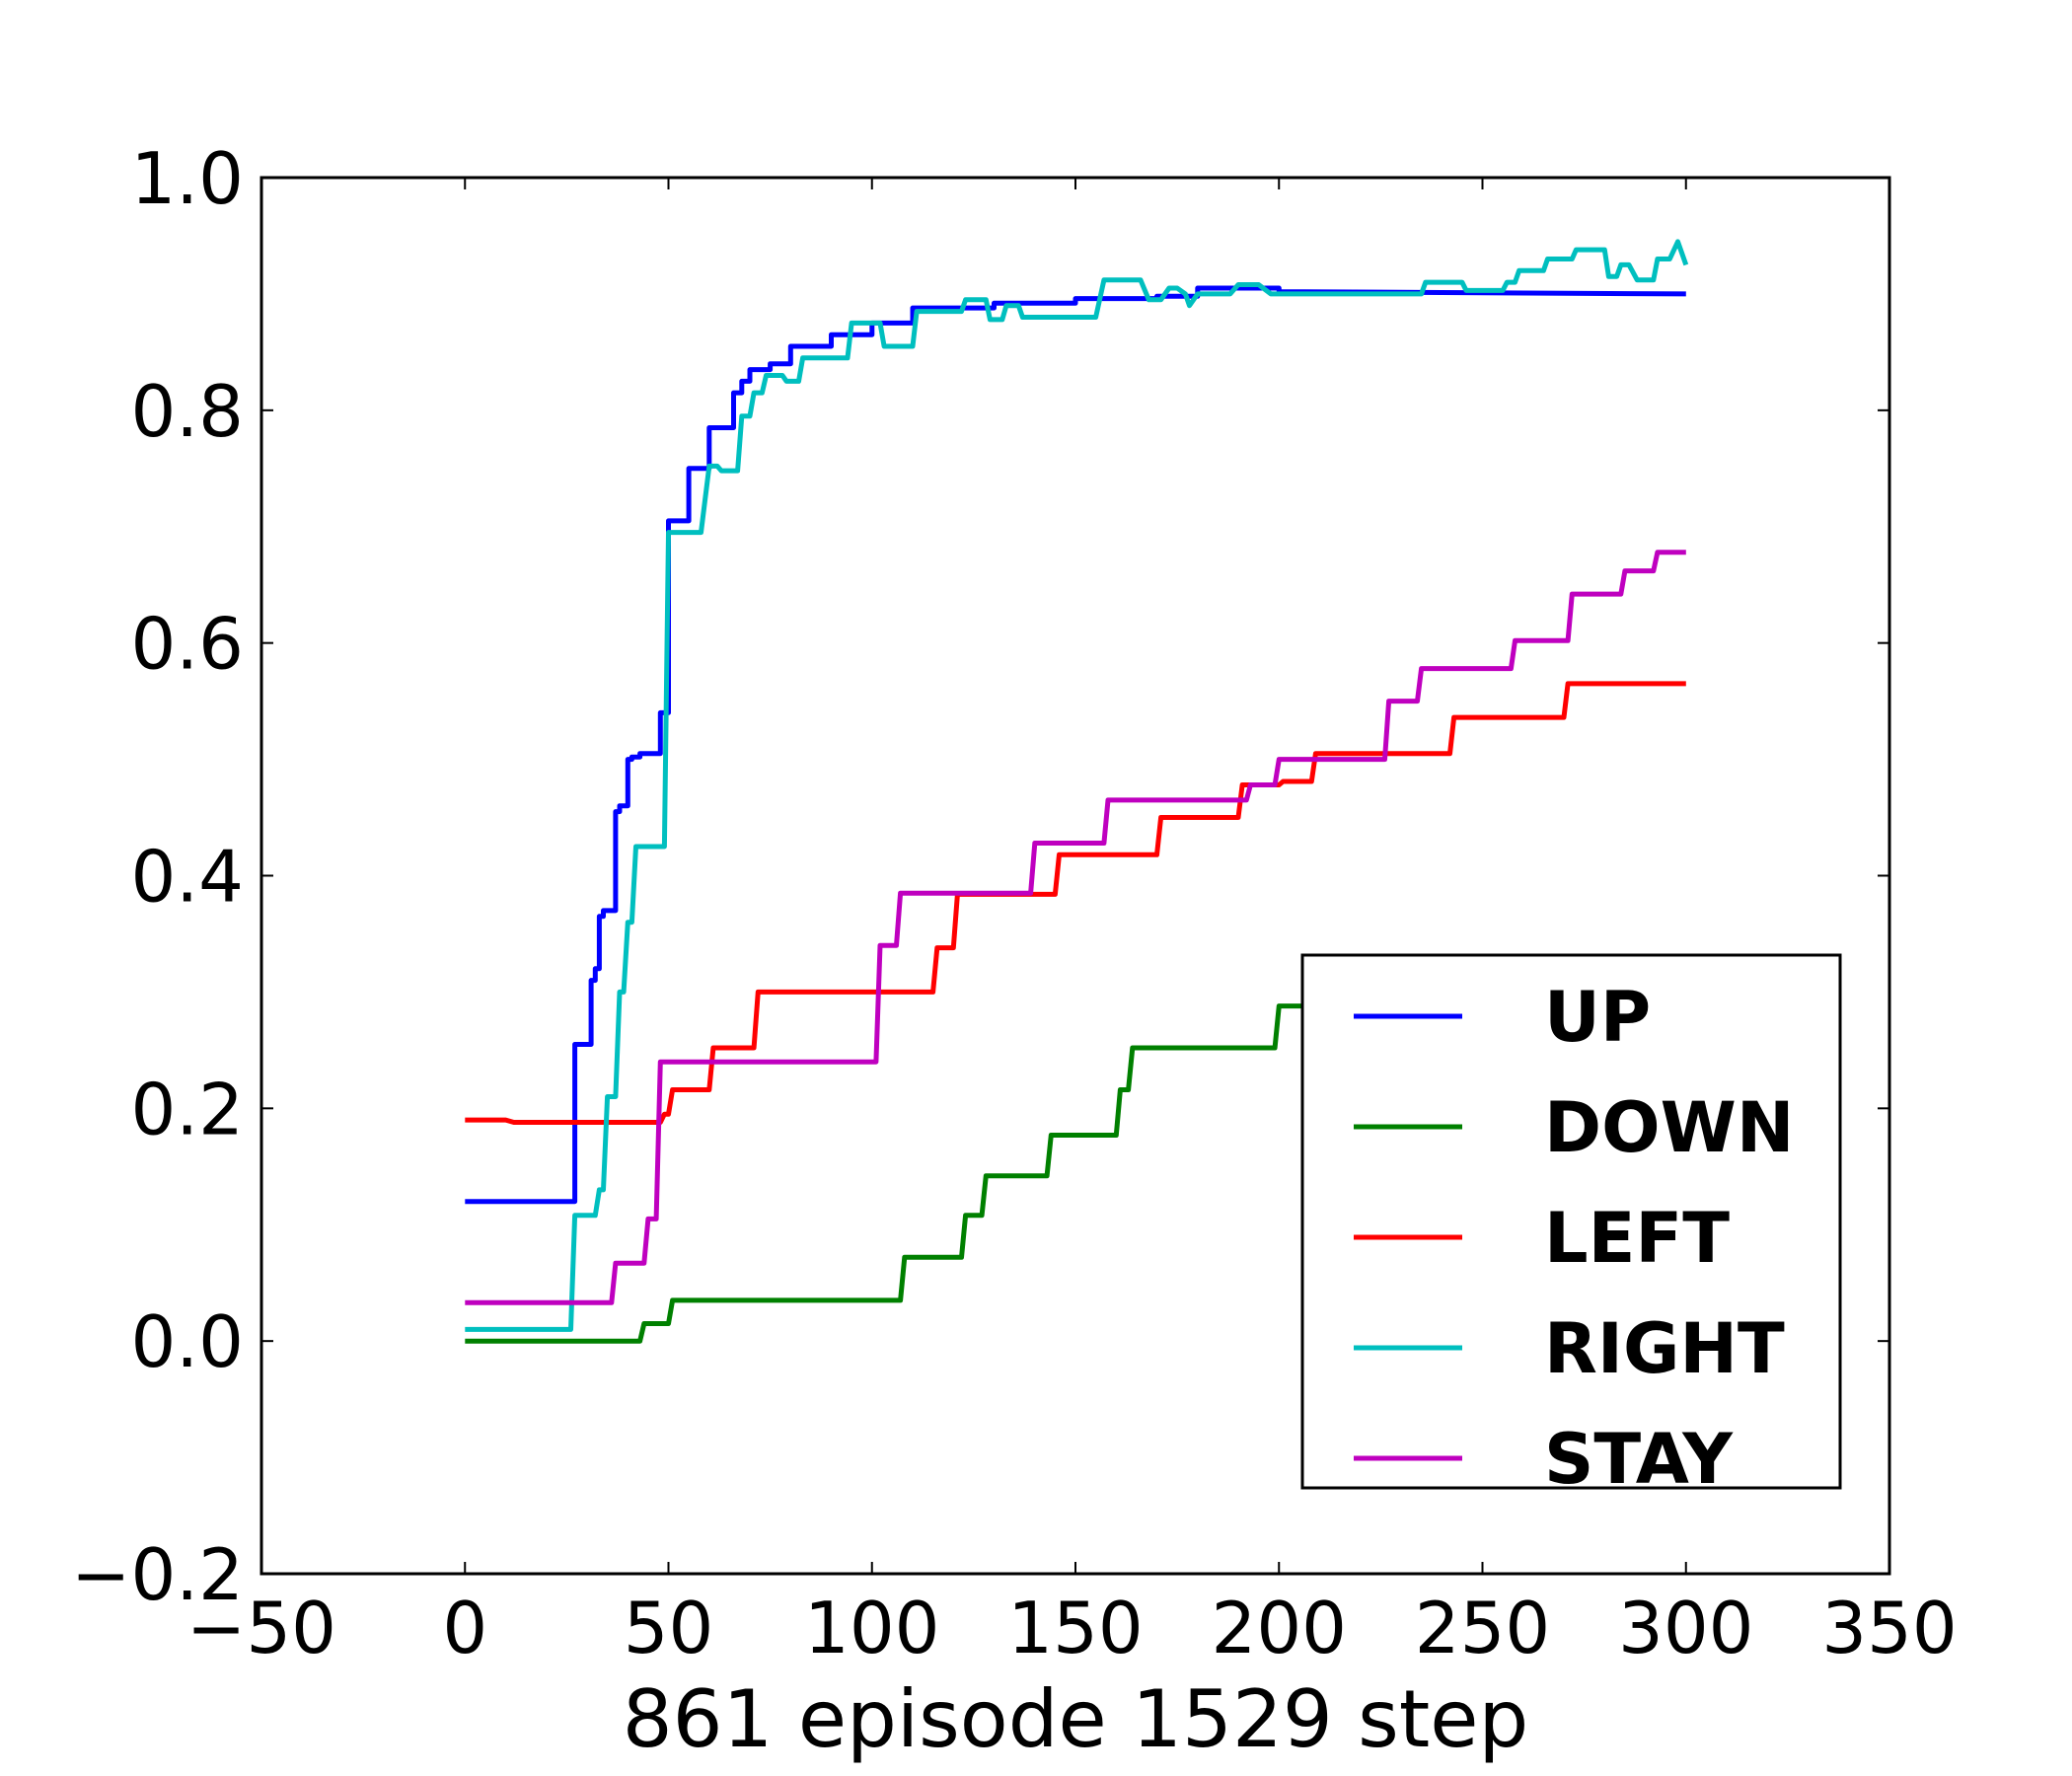 This screenshot has width=2072, height=1776. Describe the element at coordinates (1639, 1460) in the screenshot. I see `legend-label-stay: STAY` at that location.